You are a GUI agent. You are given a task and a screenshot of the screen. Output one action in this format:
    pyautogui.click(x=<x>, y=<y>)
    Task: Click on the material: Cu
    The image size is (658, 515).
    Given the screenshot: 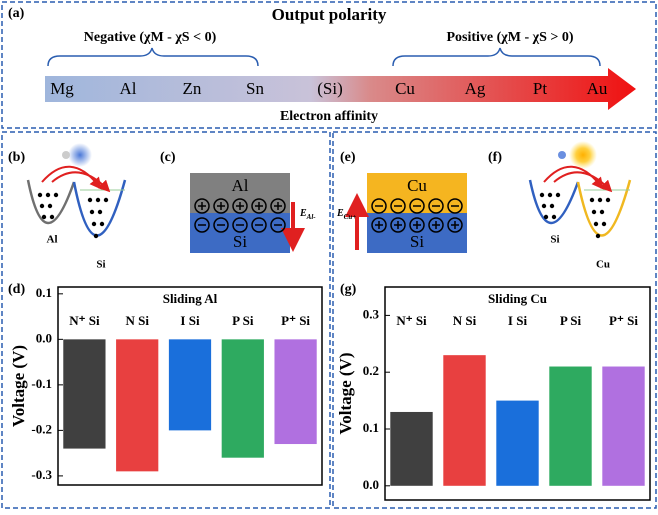 What is the action you would take?
    pyautogui.click(x=405, y=88)
    